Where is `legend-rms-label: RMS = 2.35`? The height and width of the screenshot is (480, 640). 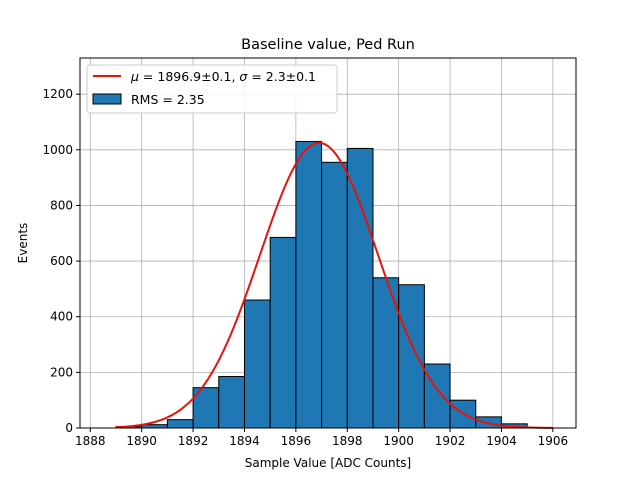 legend-rms-label: RMS = 2.35 is located at coordinates (168, 99).